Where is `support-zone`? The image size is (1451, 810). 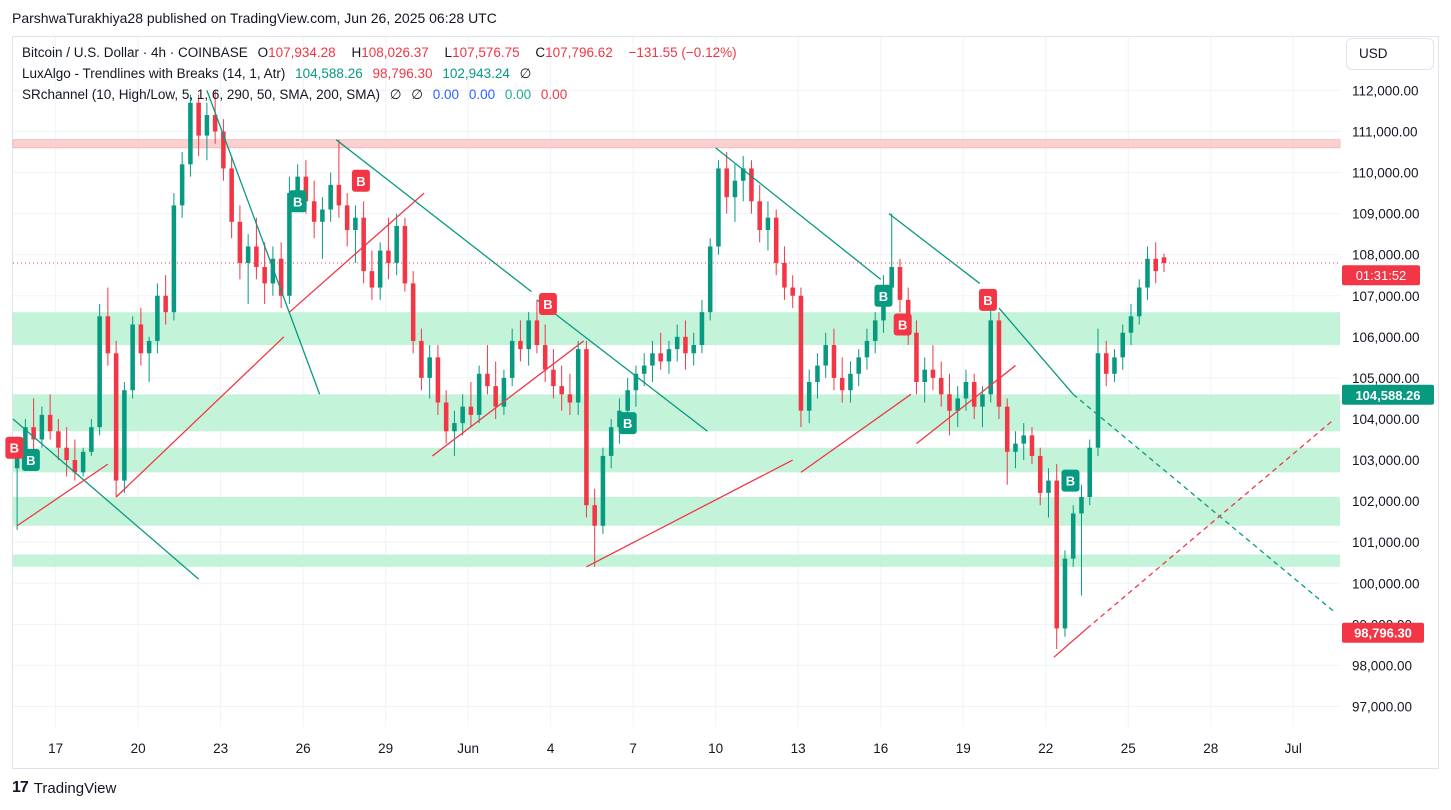
support-zone is located at coordinates (676, 413).